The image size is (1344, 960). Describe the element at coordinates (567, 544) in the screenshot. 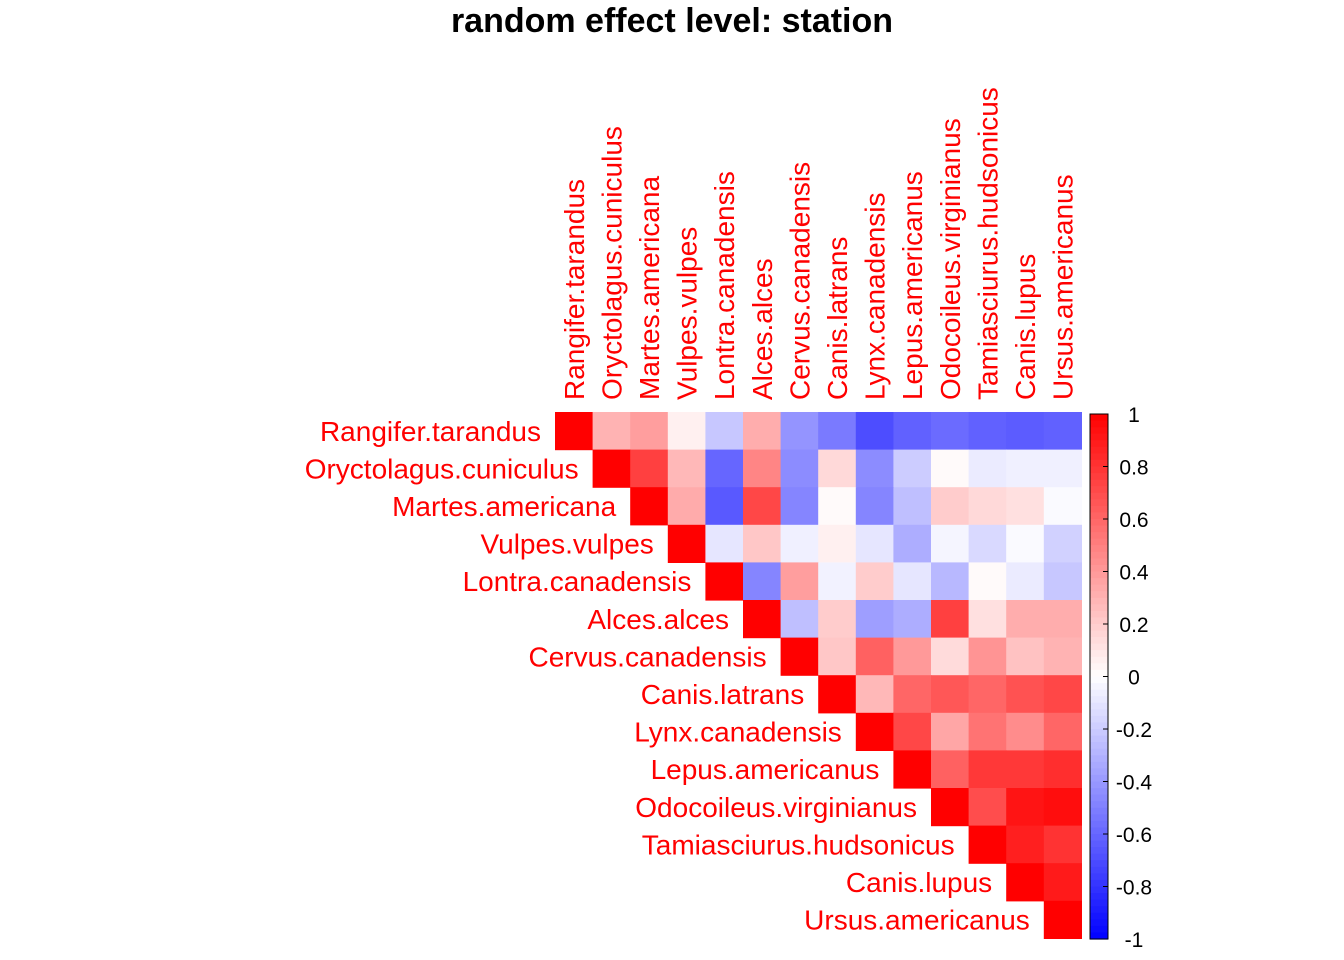

I see `row-label: Vulpes.vulpes` at that location.